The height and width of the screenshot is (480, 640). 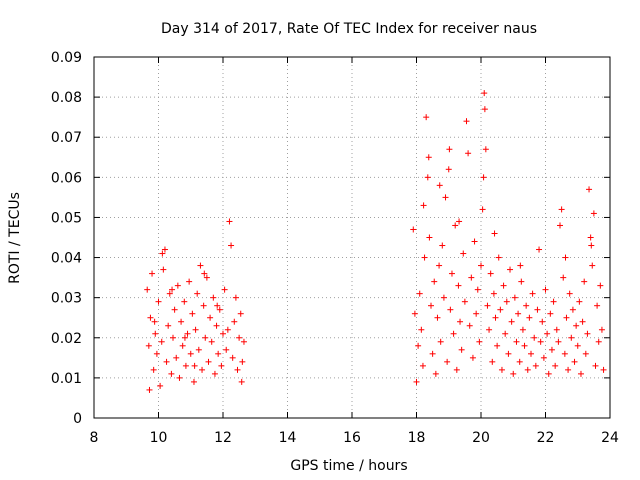 I want to click on y-tick-label: 0, so click(x=77, y=419).